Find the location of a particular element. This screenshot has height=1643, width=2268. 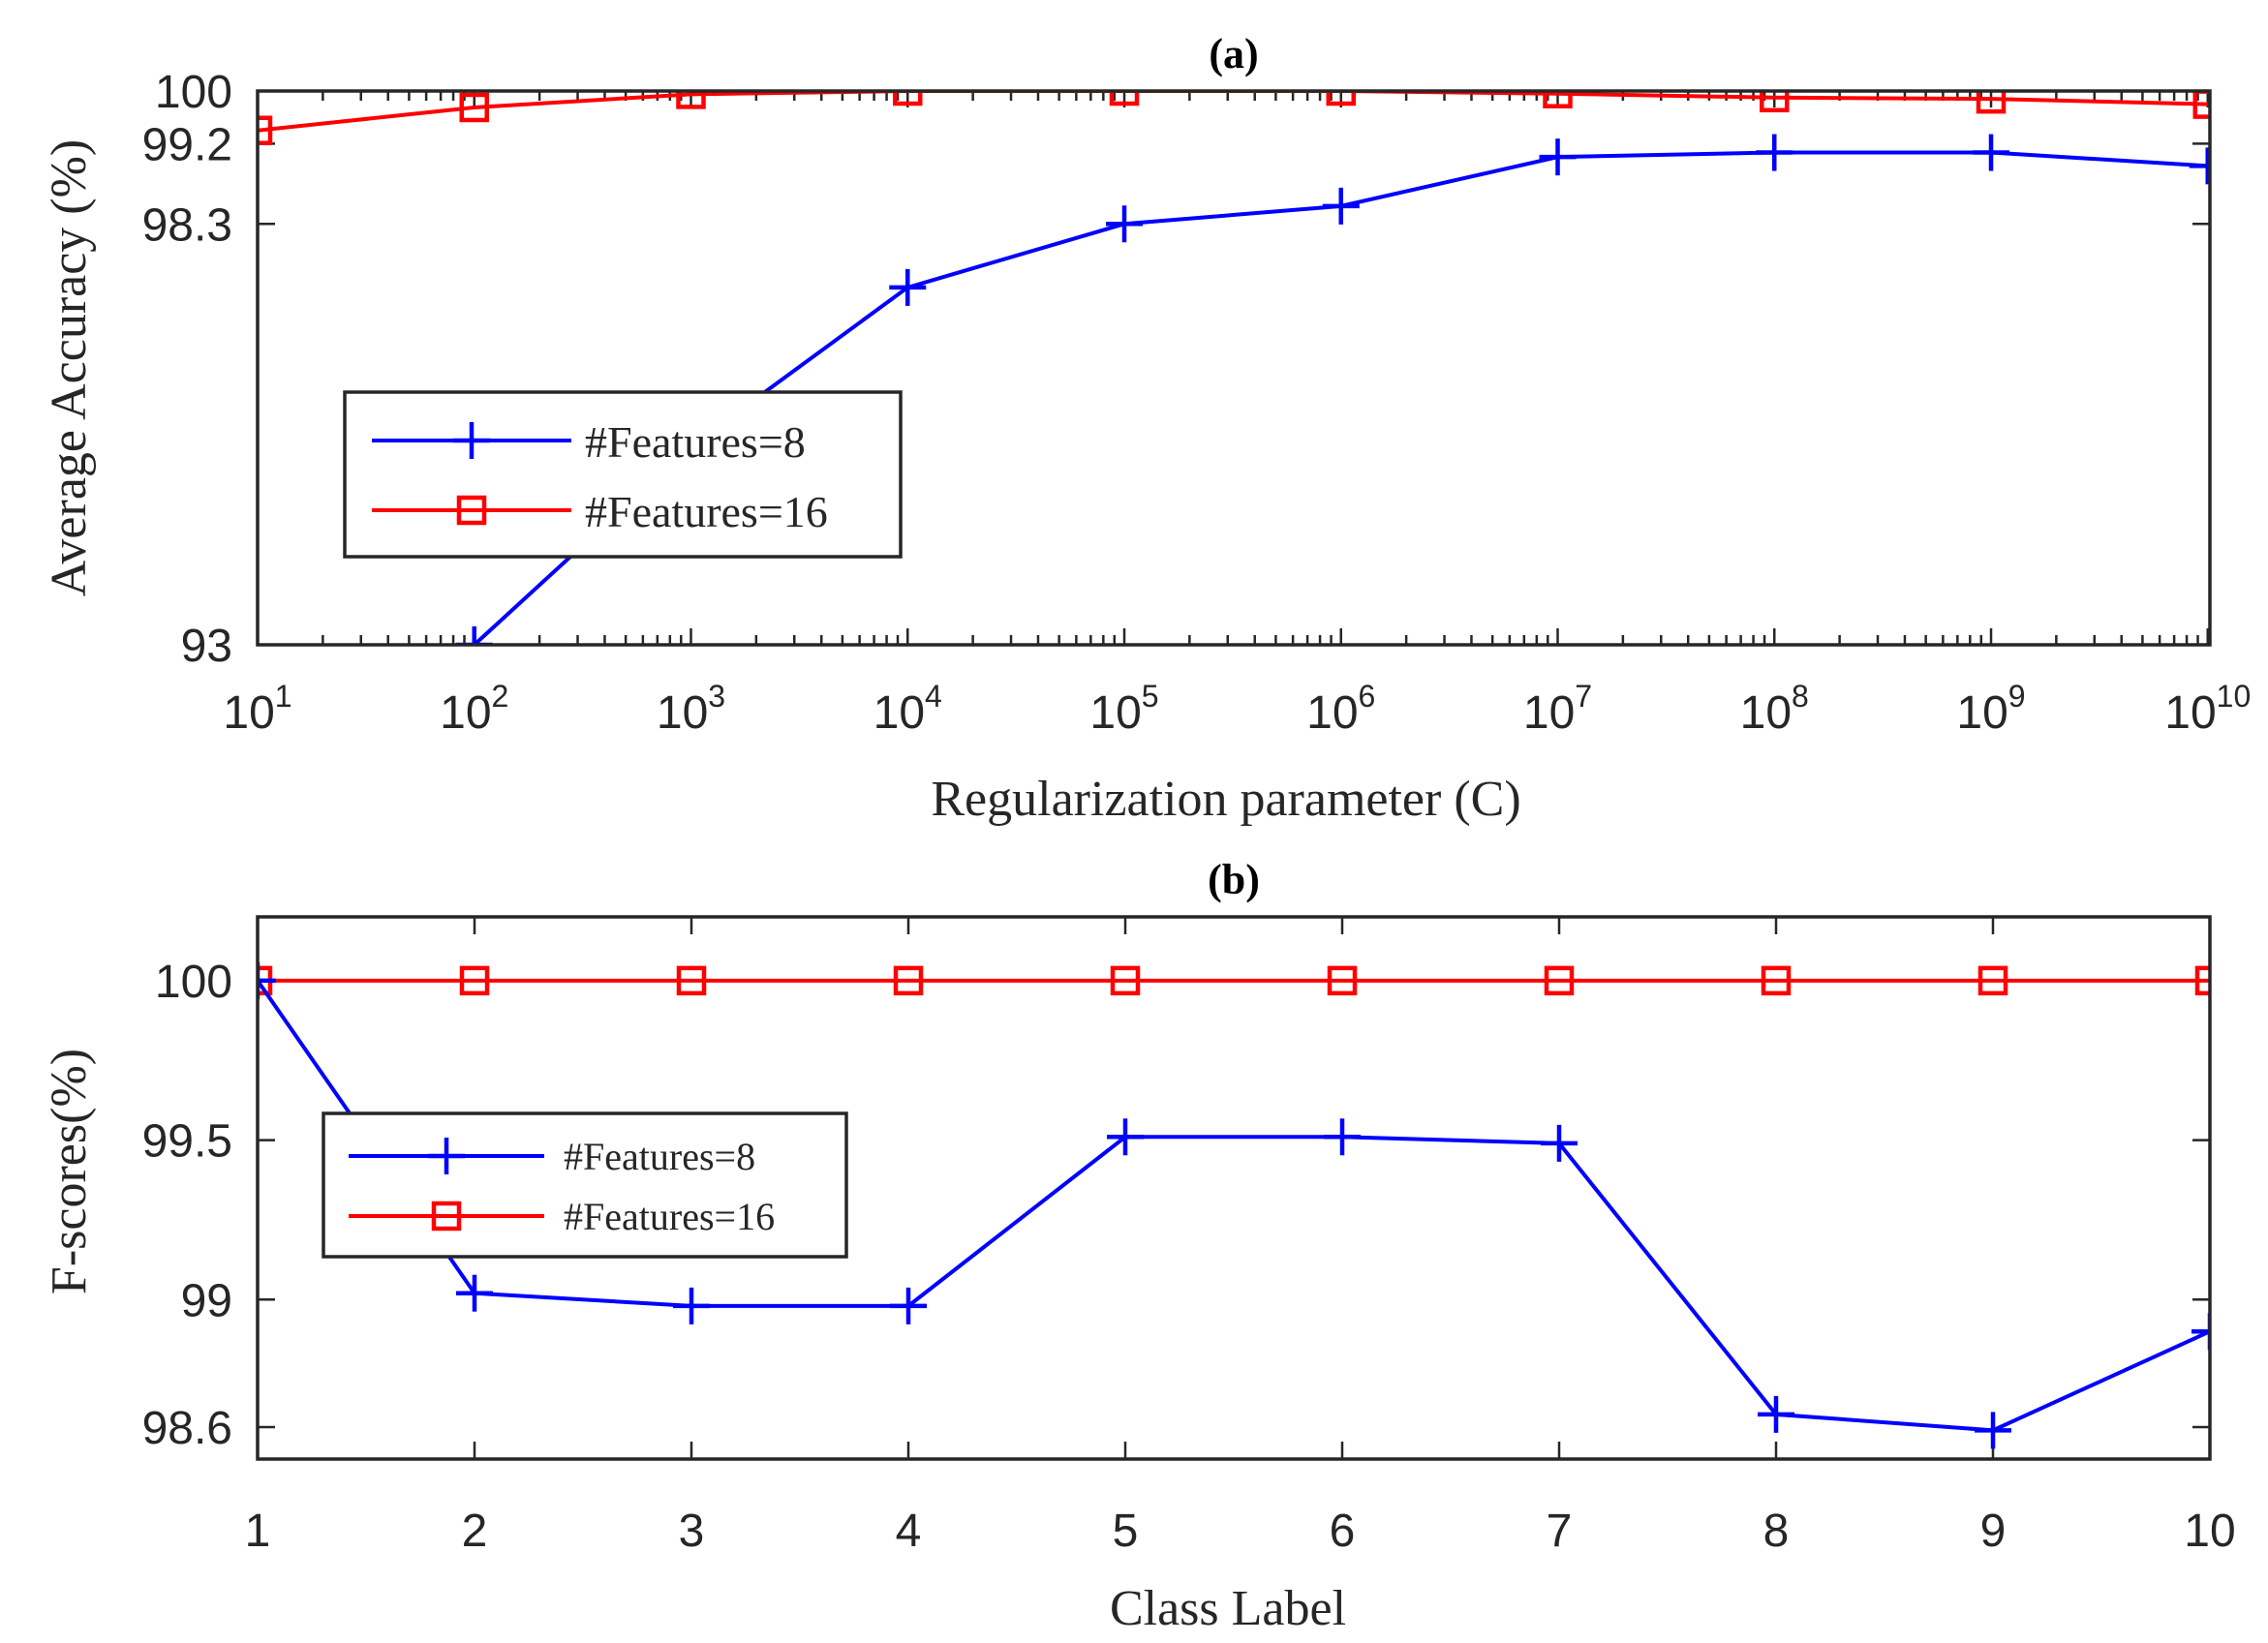

chart-b-legend-label-features-8: #Features=8 is located at coordinates (659, 1156).